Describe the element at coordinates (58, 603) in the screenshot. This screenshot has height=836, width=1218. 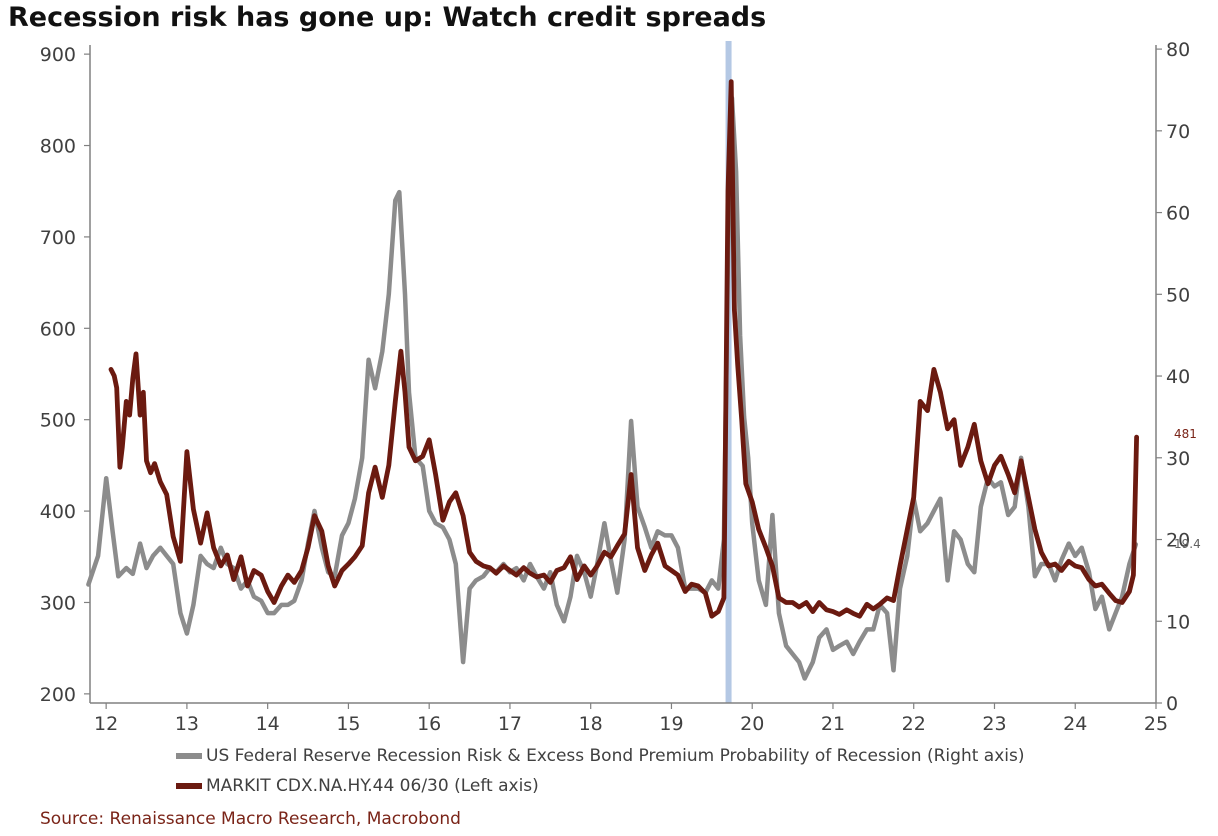
I see `left-tick-label: 300` at that location.